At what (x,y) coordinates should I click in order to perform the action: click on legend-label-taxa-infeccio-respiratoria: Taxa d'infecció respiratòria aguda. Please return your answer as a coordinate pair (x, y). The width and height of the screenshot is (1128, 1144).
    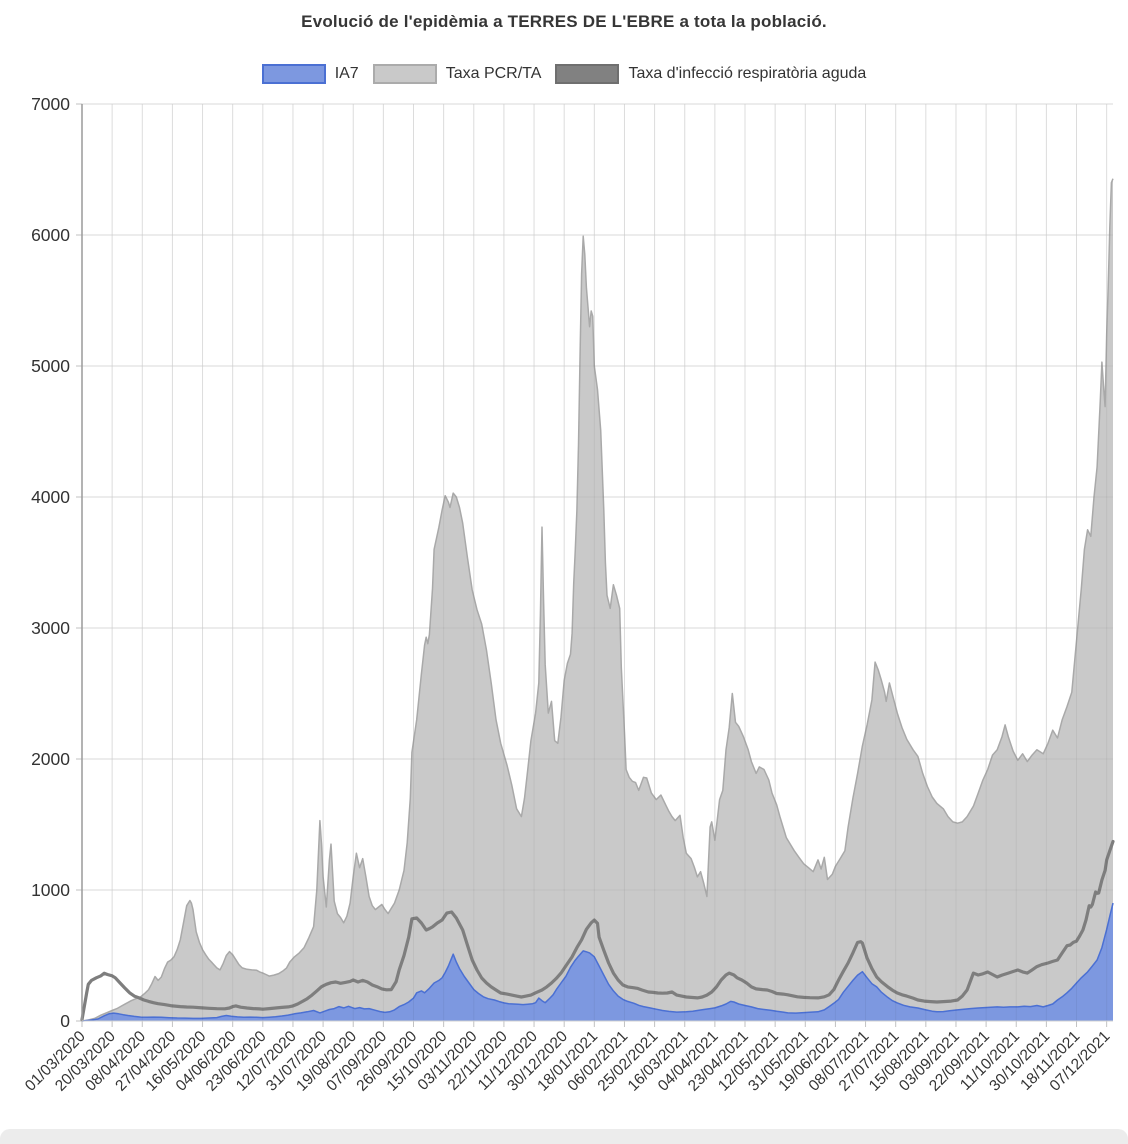
    Looking at the image, I should click on (747, 73).